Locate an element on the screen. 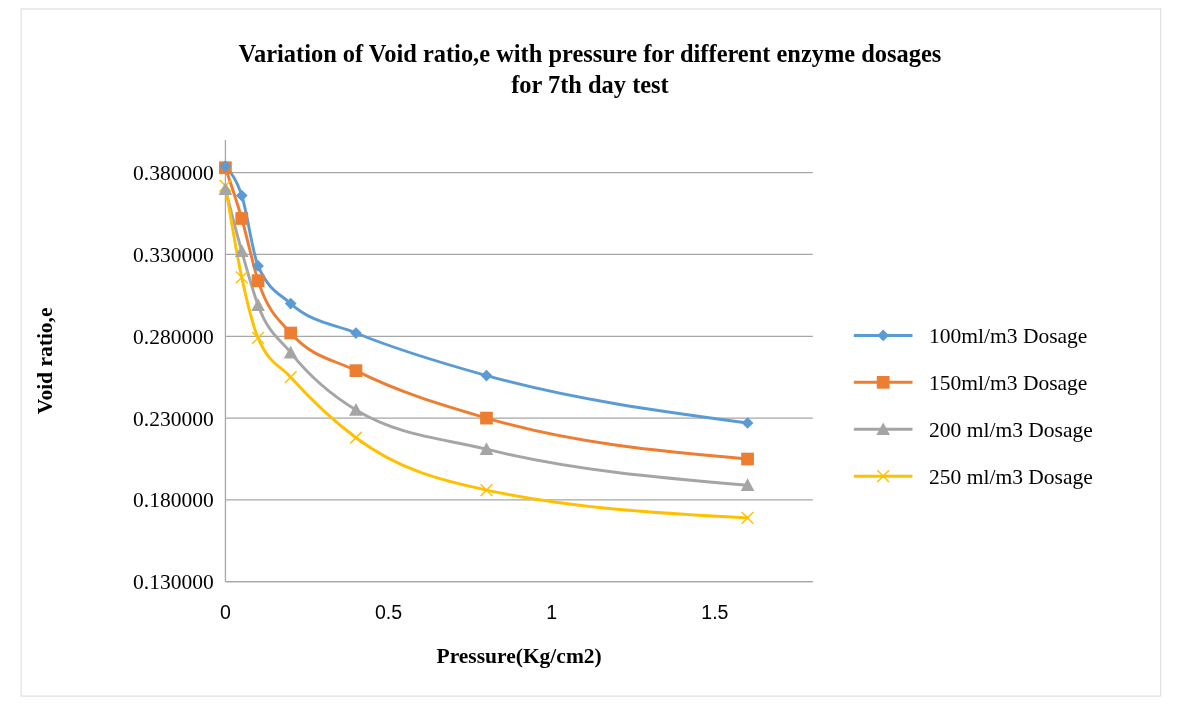 This screenshot has width=1178, height=707. legend-label: 250 ml/m3 Dosage is located at coordinates (1011, 476).